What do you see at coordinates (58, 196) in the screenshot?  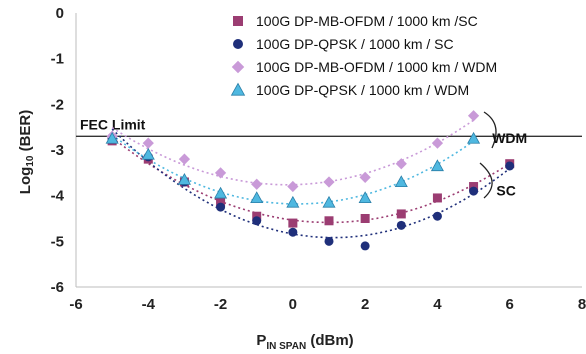 I see `y-tick-label: -4` at bounding box center [58, 196].